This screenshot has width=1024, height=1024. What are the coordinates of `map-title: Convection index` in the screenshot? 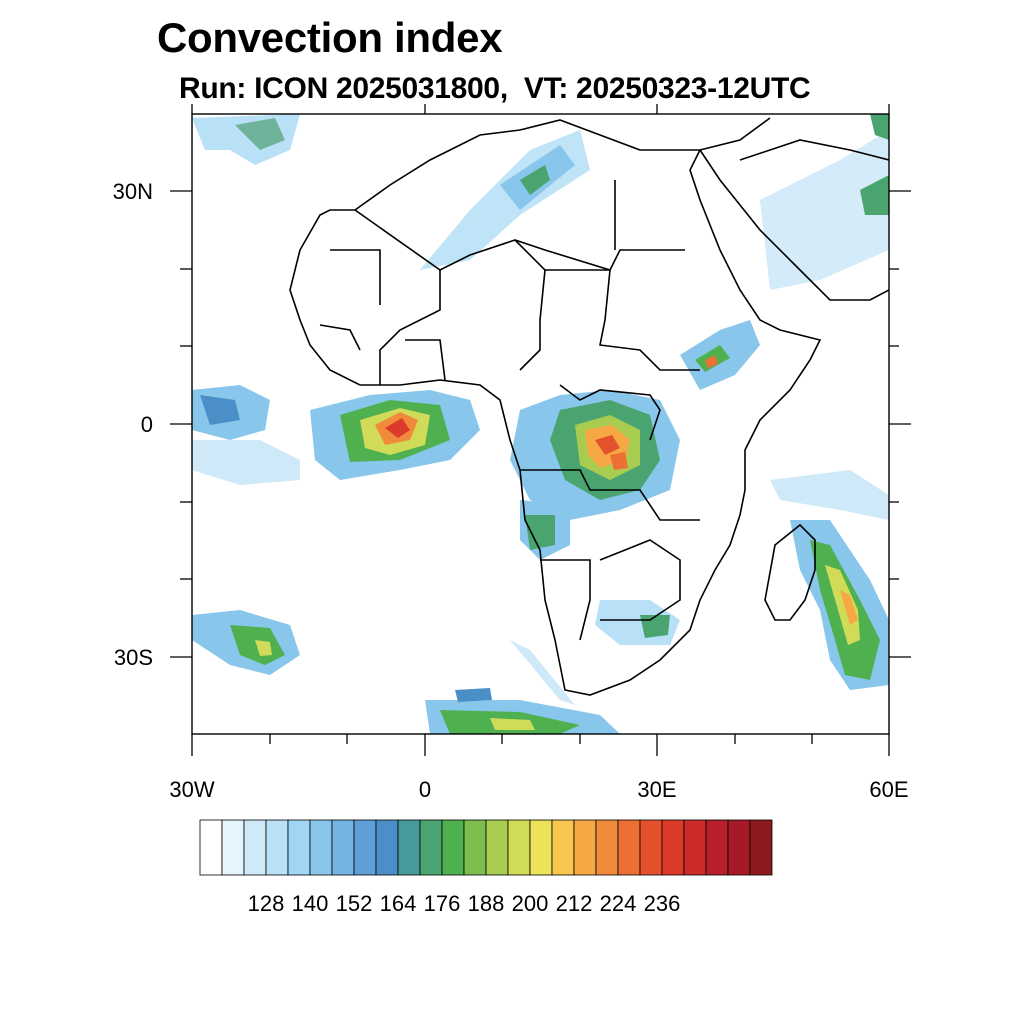 It's located at (330, 37).